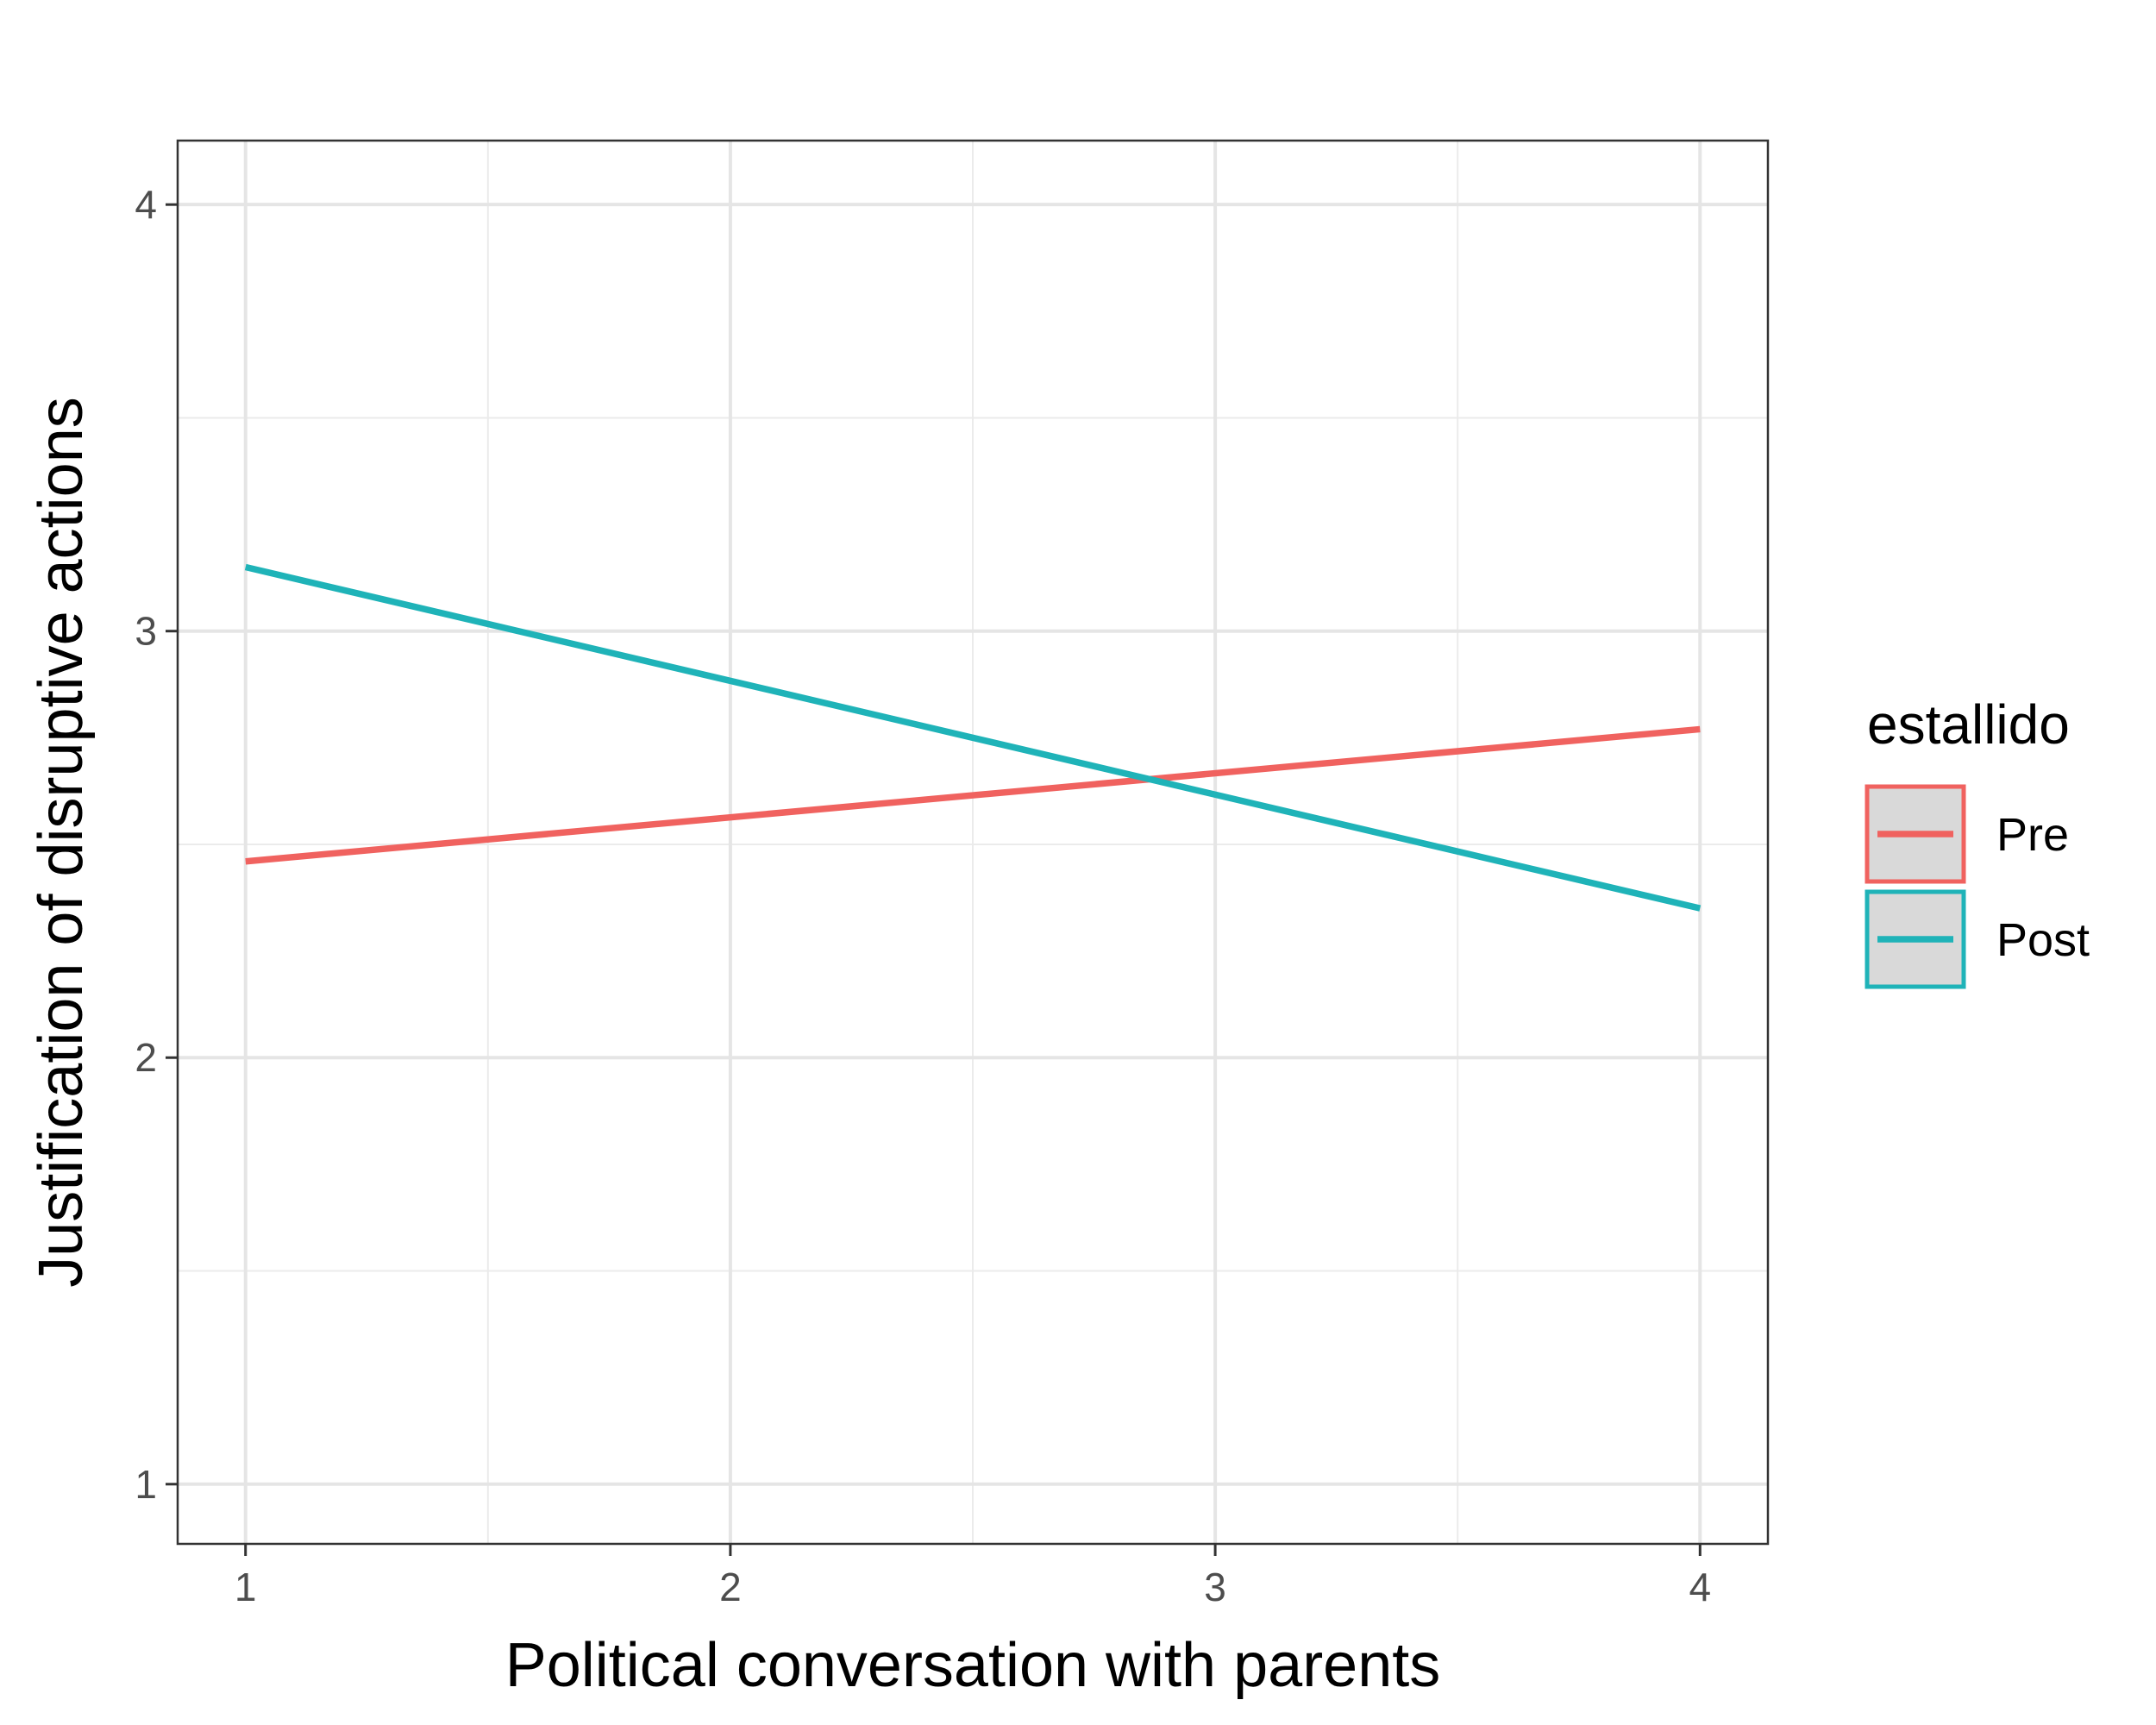 The width and height of the screenshot is (2156, 1725). What do you see at coordinates (973, 1576) in the screenshot?
I see `x-axis: 1 2 3 4` at bounding box center [973, 1576].